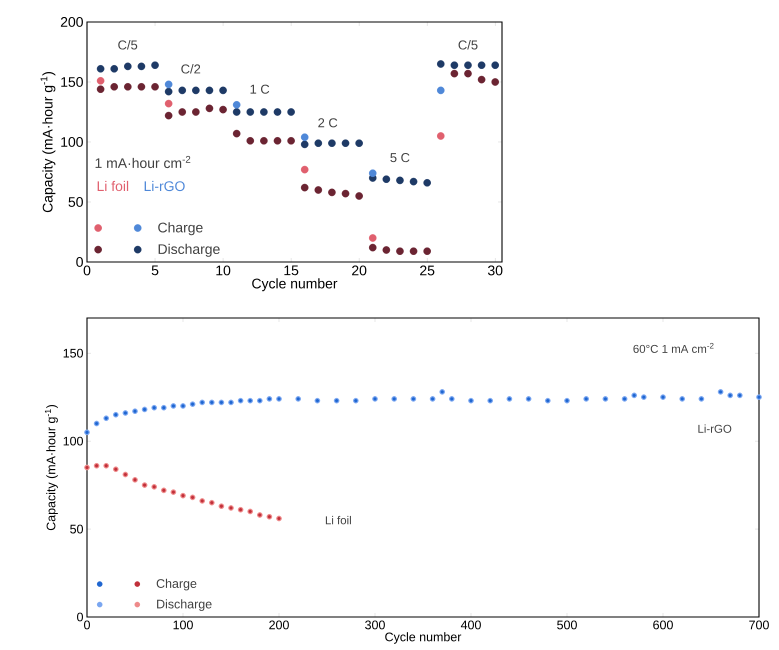  What do you see at coordinates (759, 625) in the screenshot?
I see `x-tick-label: 700` at bounding box center [759, 625].